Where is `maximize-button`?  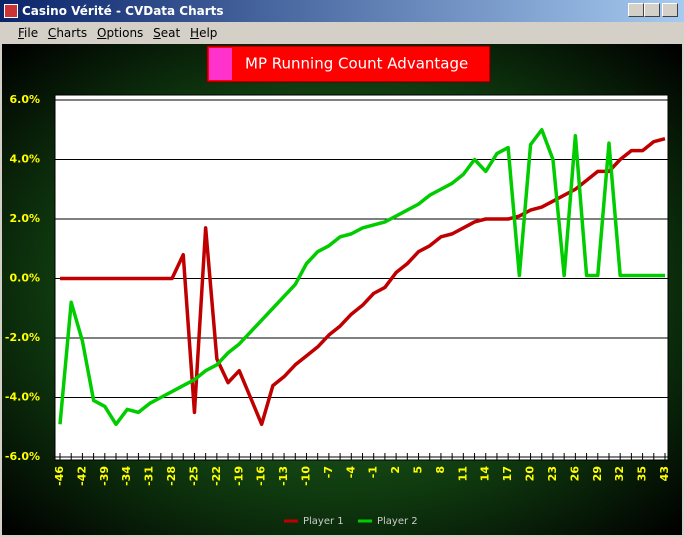
maximize-button is located at coordinates (652, 10).